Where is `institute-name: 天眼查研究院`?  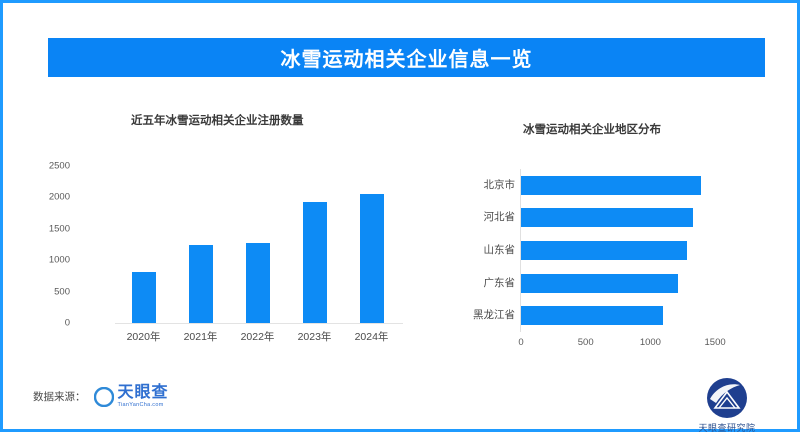 institute-name: 天眼查研究院 is located at coordinates (727, 428).